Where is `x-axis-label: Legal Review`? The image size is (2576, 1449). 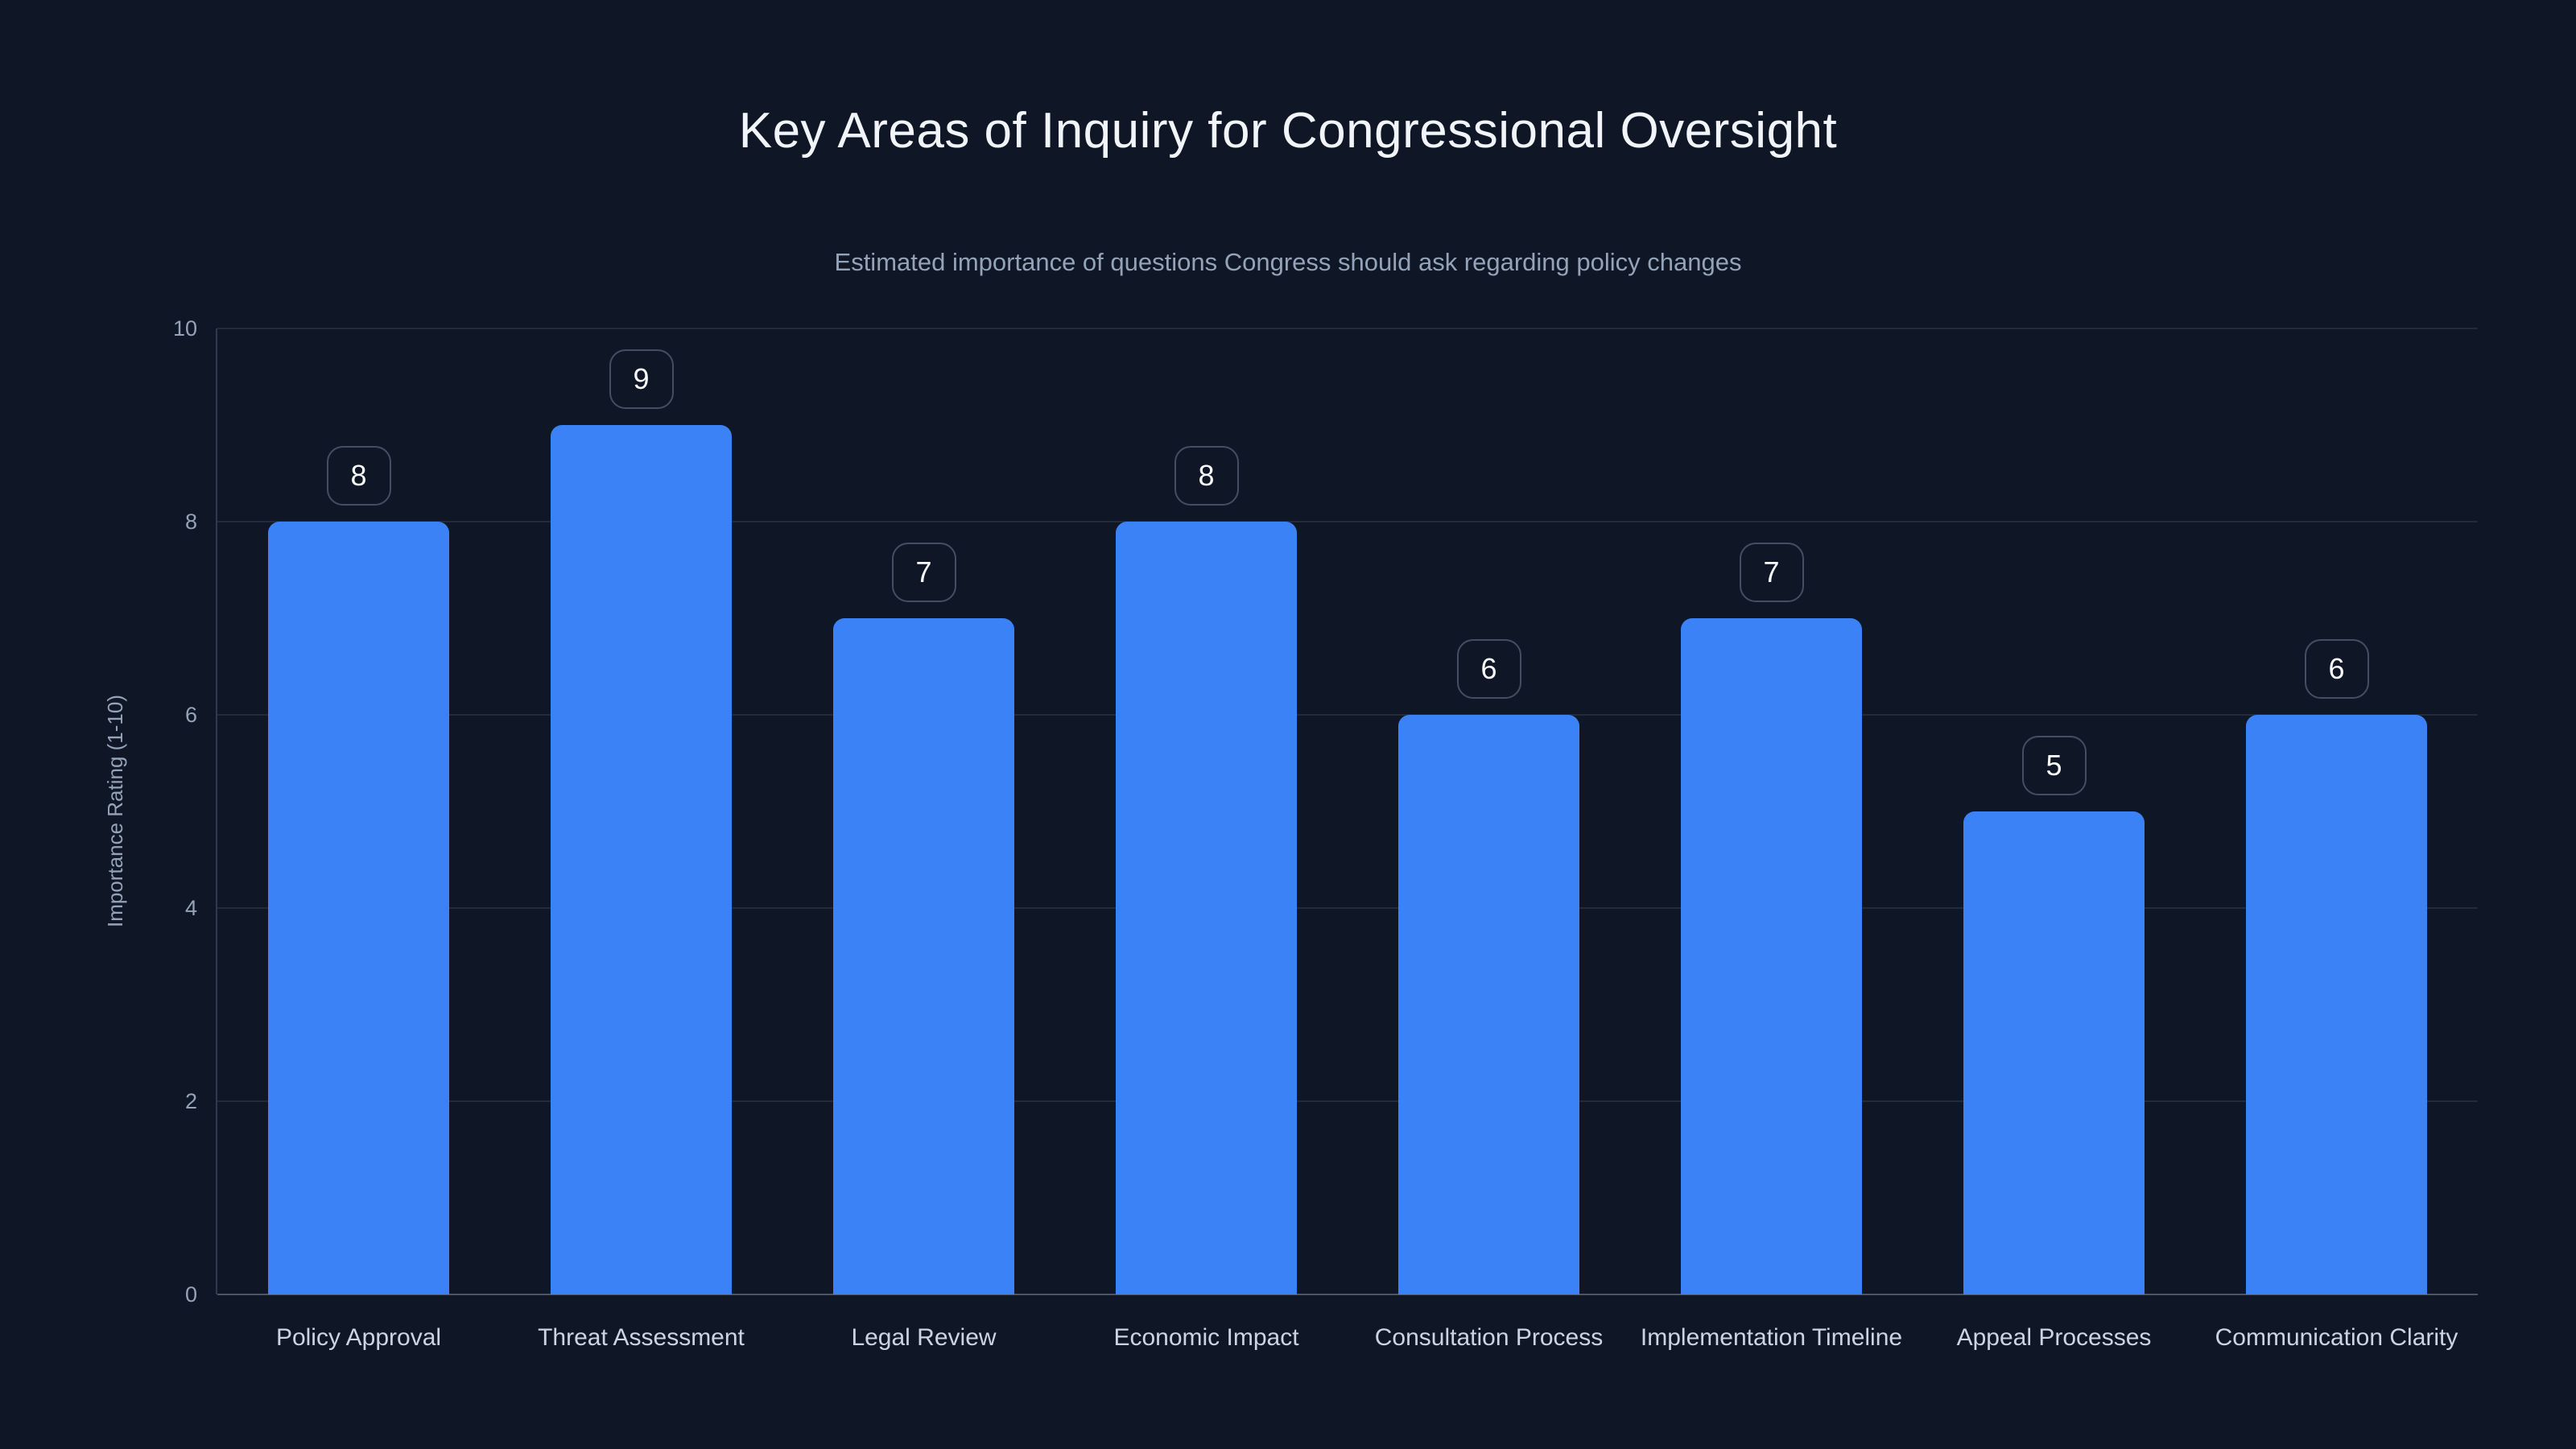
x-axis-label: Legal Review is located at coordinates (924, 1337).